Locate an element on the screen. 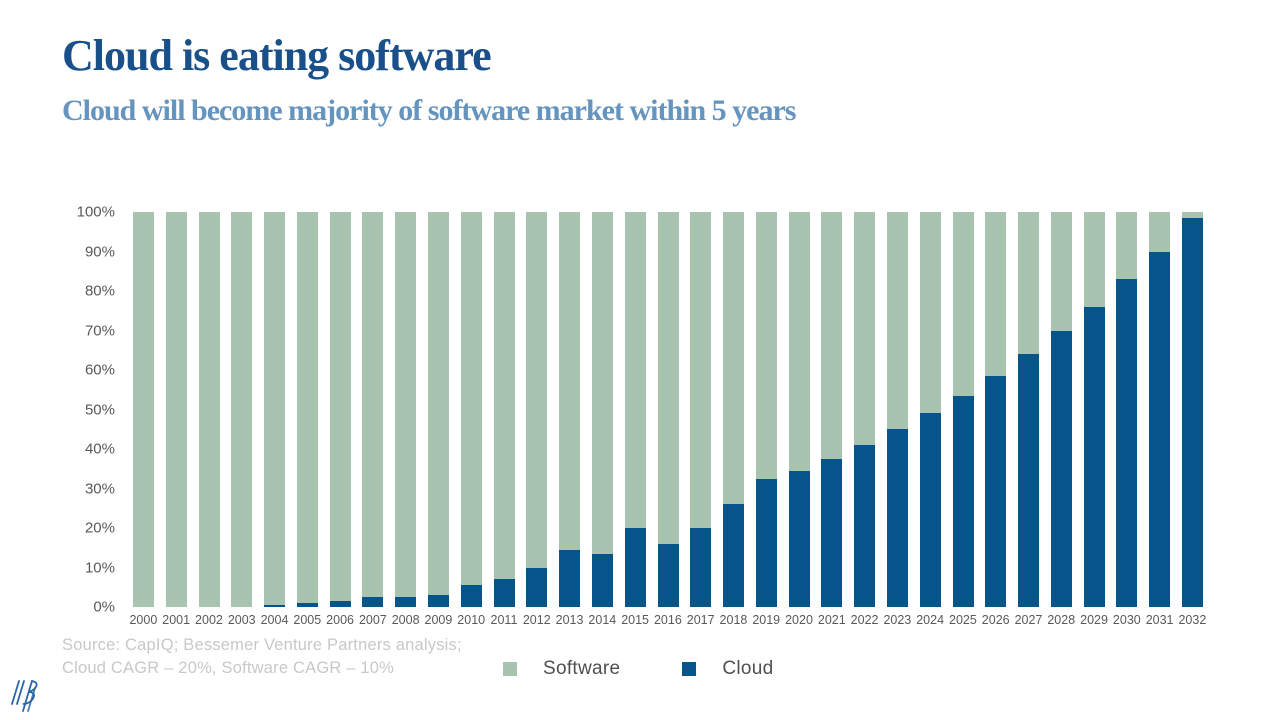 Image resolution: width=1280 pixels, height=720 pixels. bar-2011 is located at coordinates (504, 409).